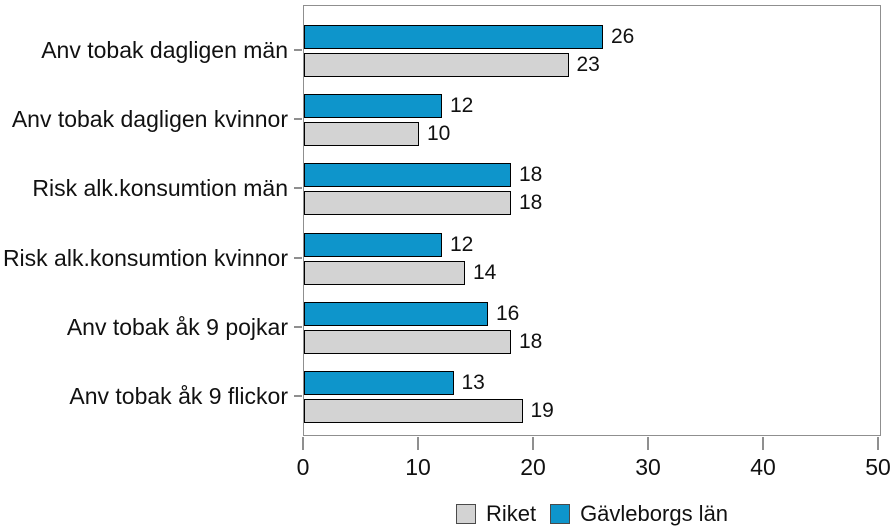  I want to click on x-tick-label: 40, so click(763, 467).